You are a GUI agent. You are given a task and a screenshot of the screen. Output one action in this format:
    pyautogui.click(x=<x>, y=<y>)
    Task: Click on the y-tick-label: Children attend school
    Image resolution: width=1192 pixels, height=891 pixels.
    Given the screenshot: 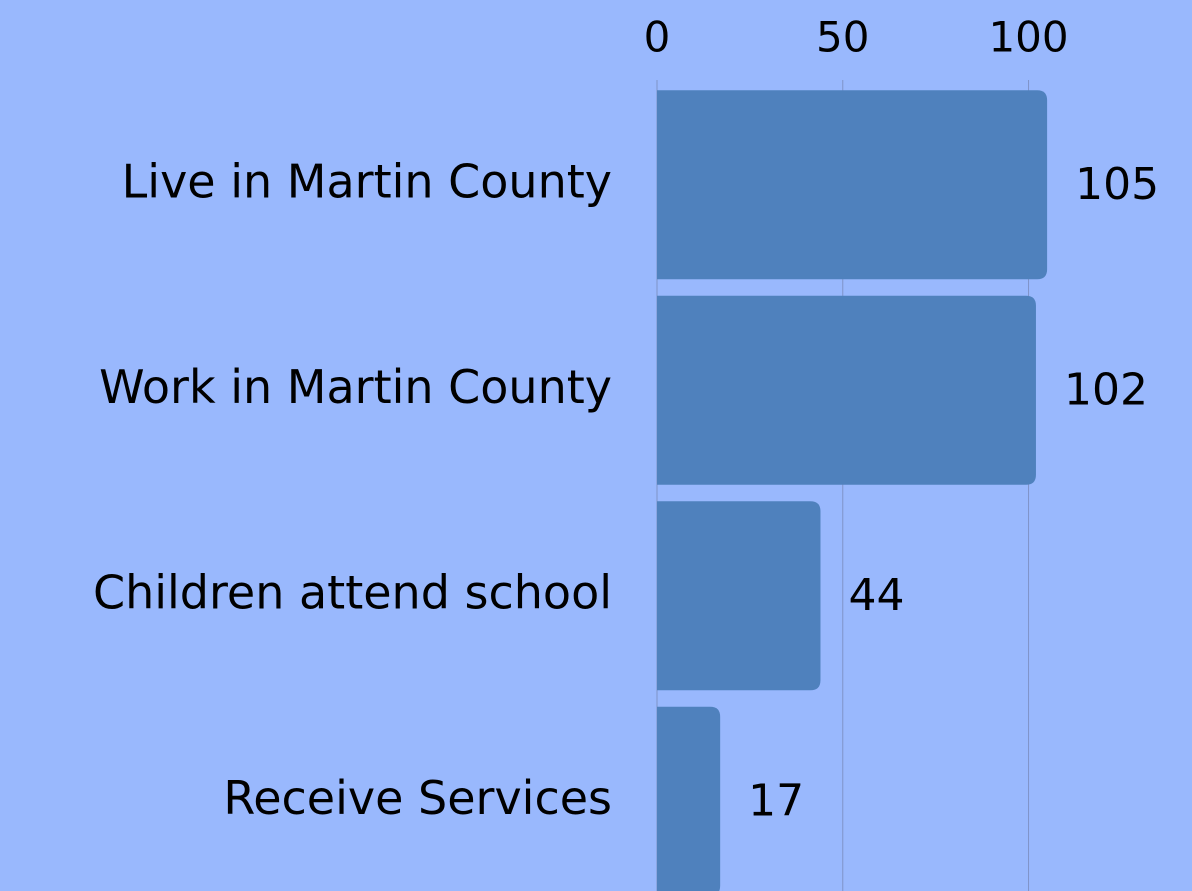 What is the action you would take?
    pyautogui.click(x=352, y=592)
    